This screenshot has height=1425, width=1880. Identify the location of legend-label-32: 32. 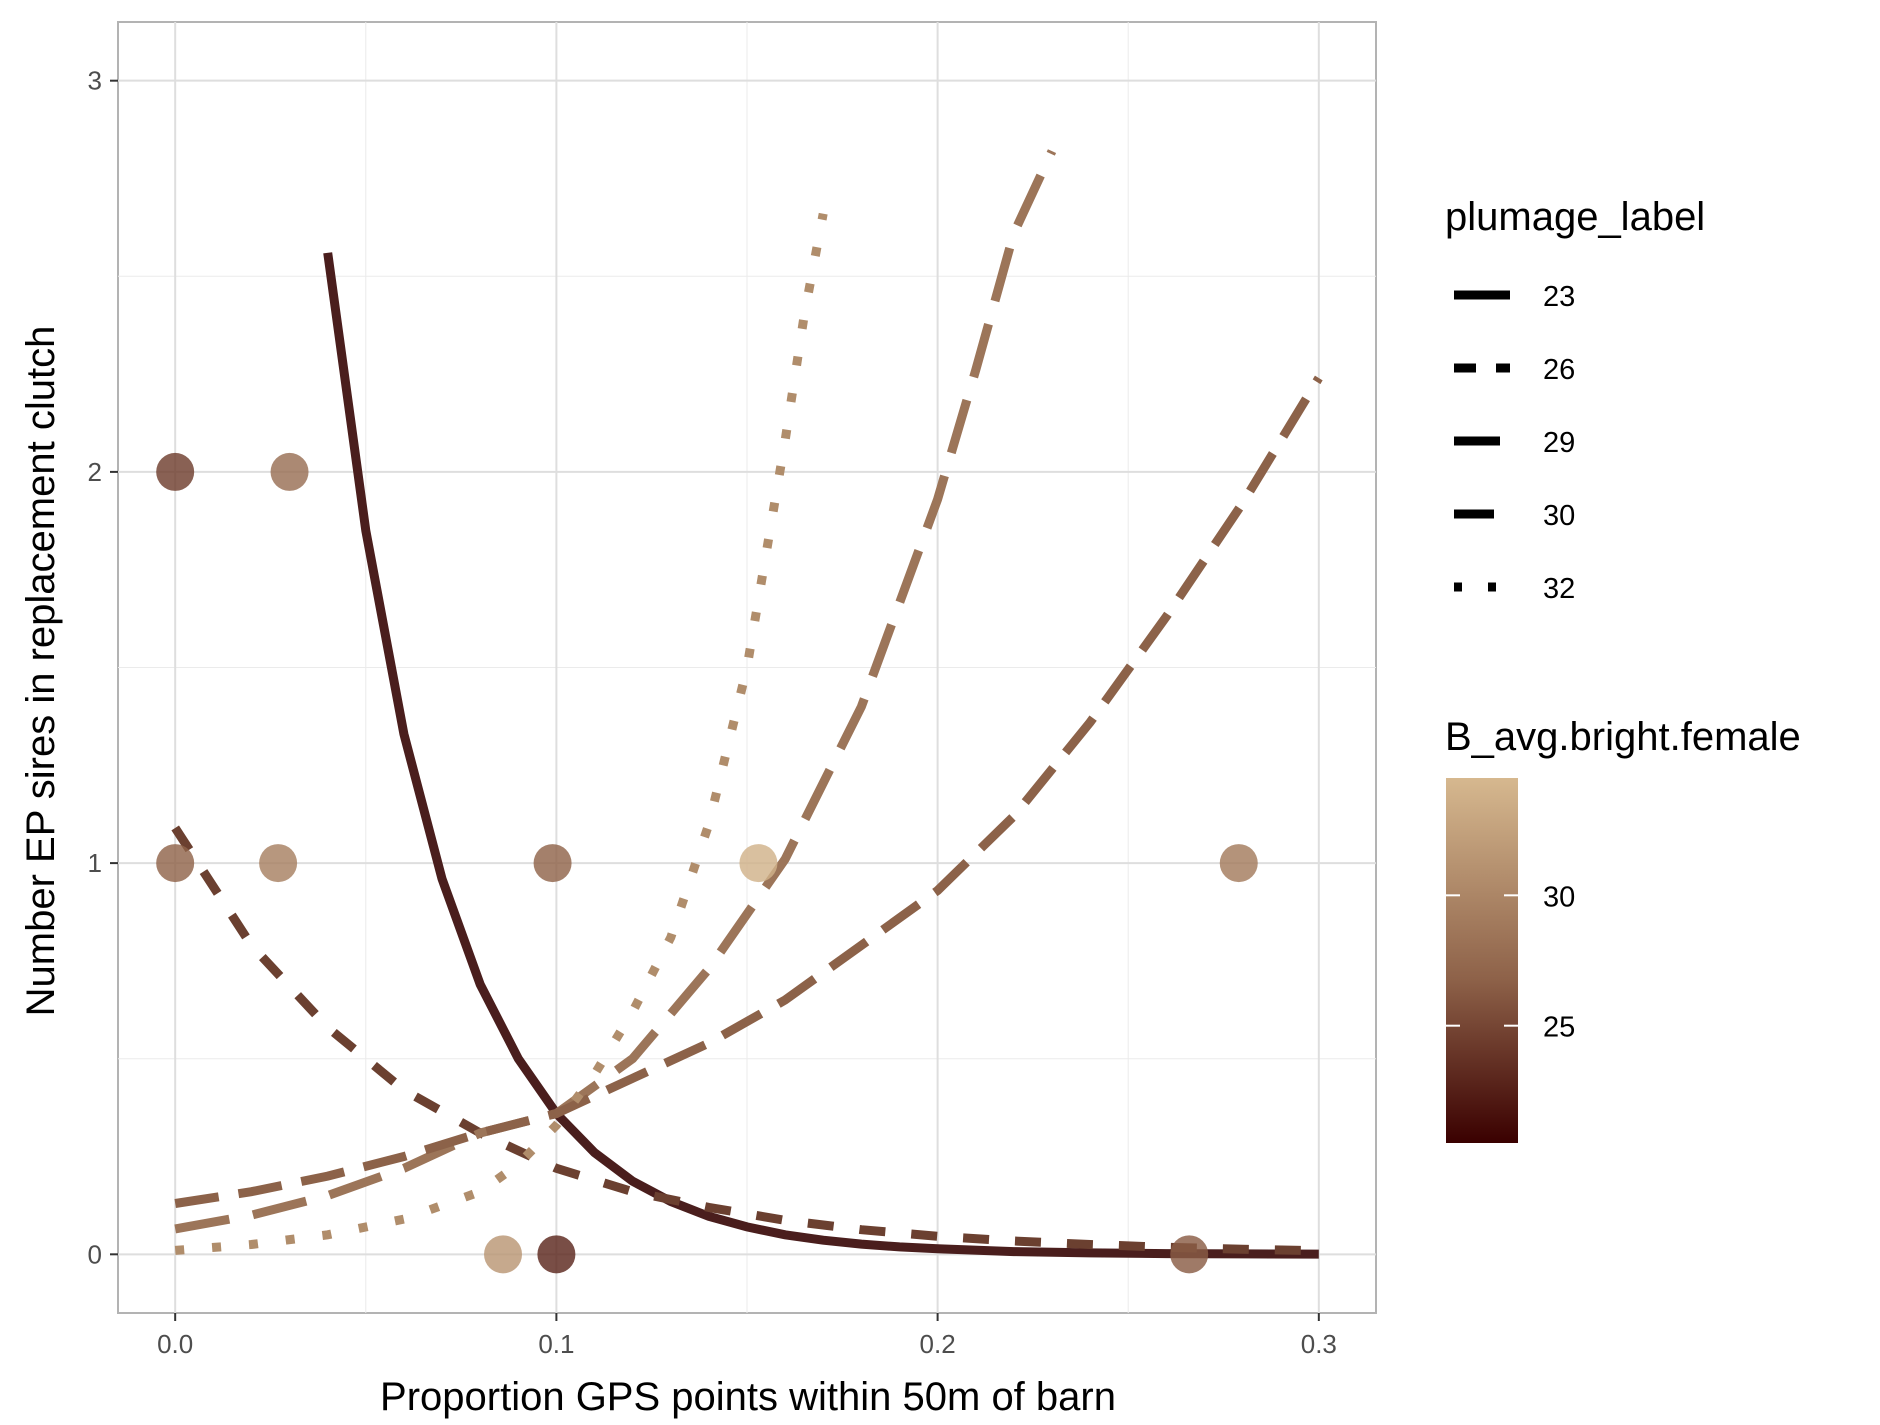
(1559, 589).